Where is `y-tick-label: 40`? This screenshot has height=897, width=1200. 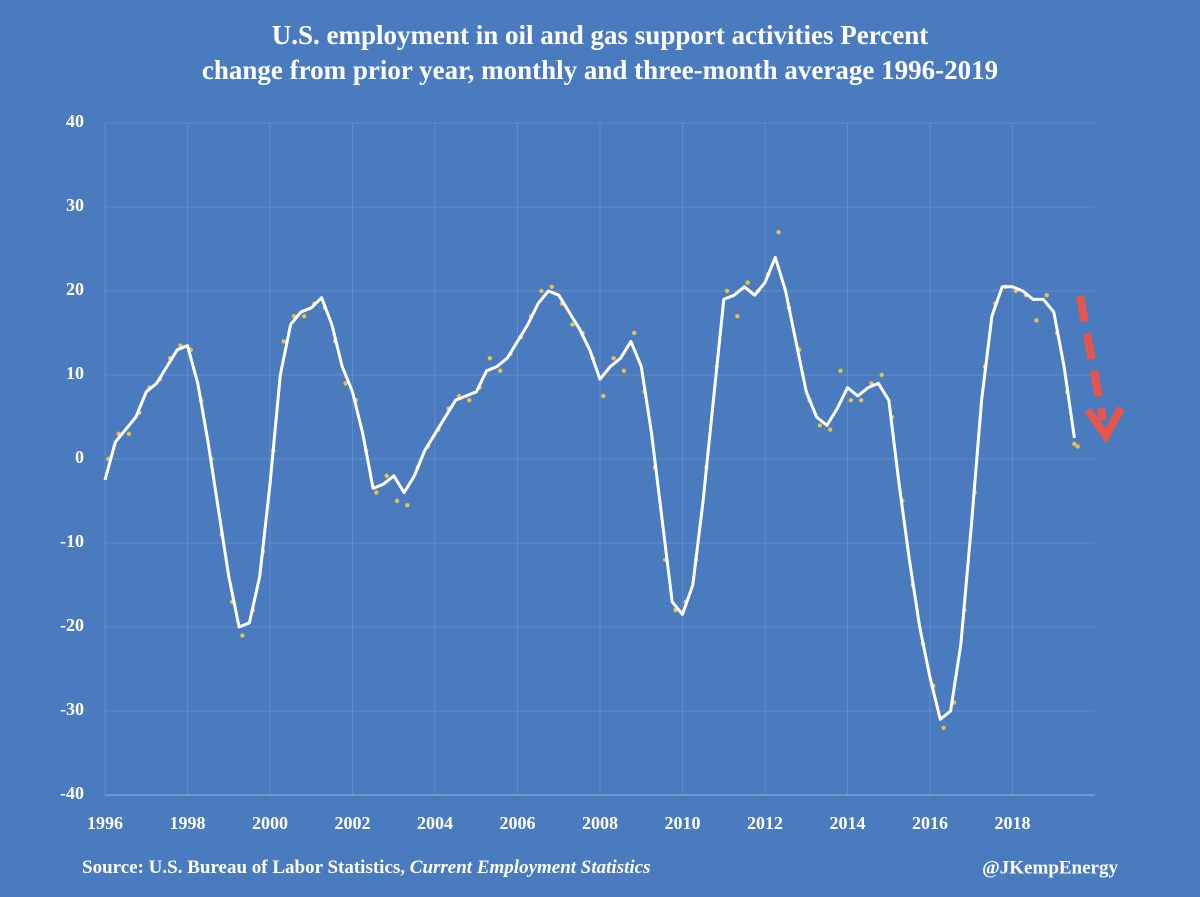
y-tick-label: 40 is located at coordinates (75, 121).